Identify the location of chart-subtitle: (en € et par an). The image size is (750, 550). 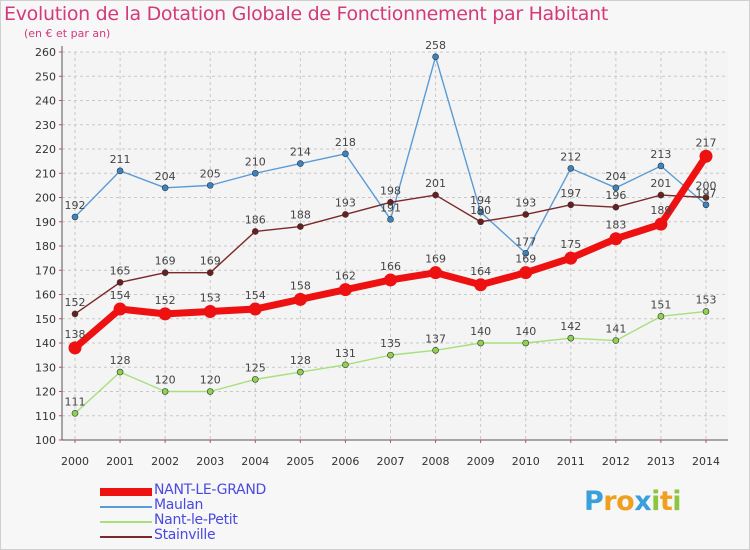
(67, 33).